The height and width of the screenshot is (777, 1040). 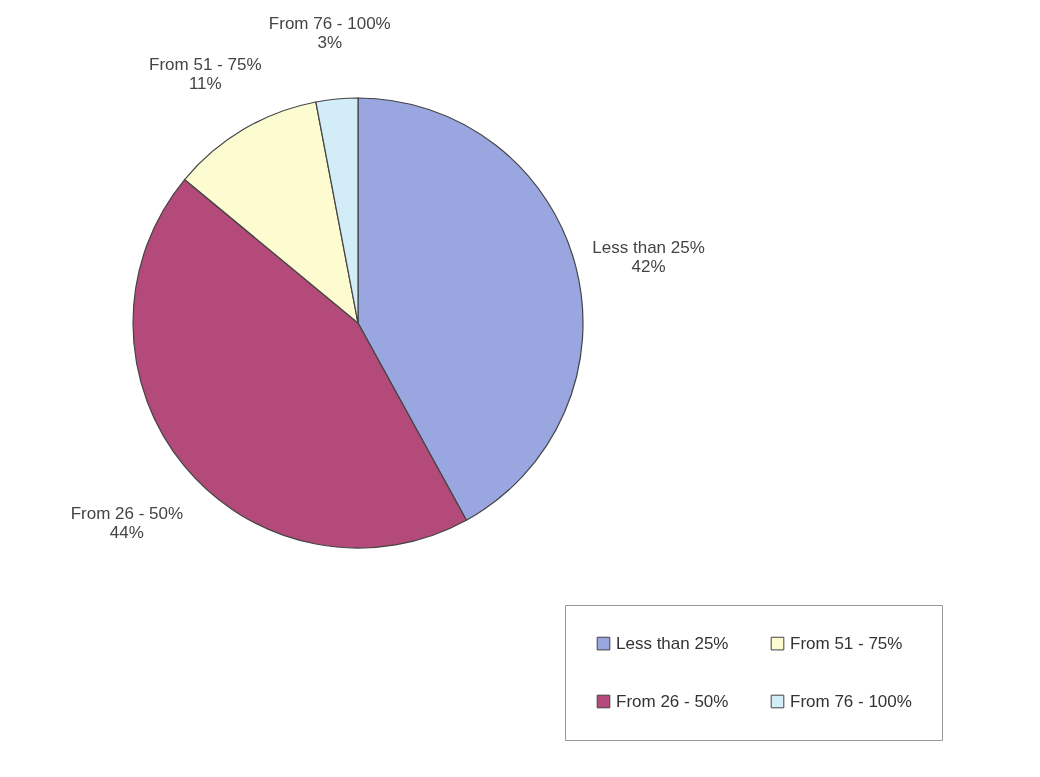 What do you see at coordinates (672, 643) in the screenshot?
I see `legend-label: Less than 25%` at bounding box center [672, 643].